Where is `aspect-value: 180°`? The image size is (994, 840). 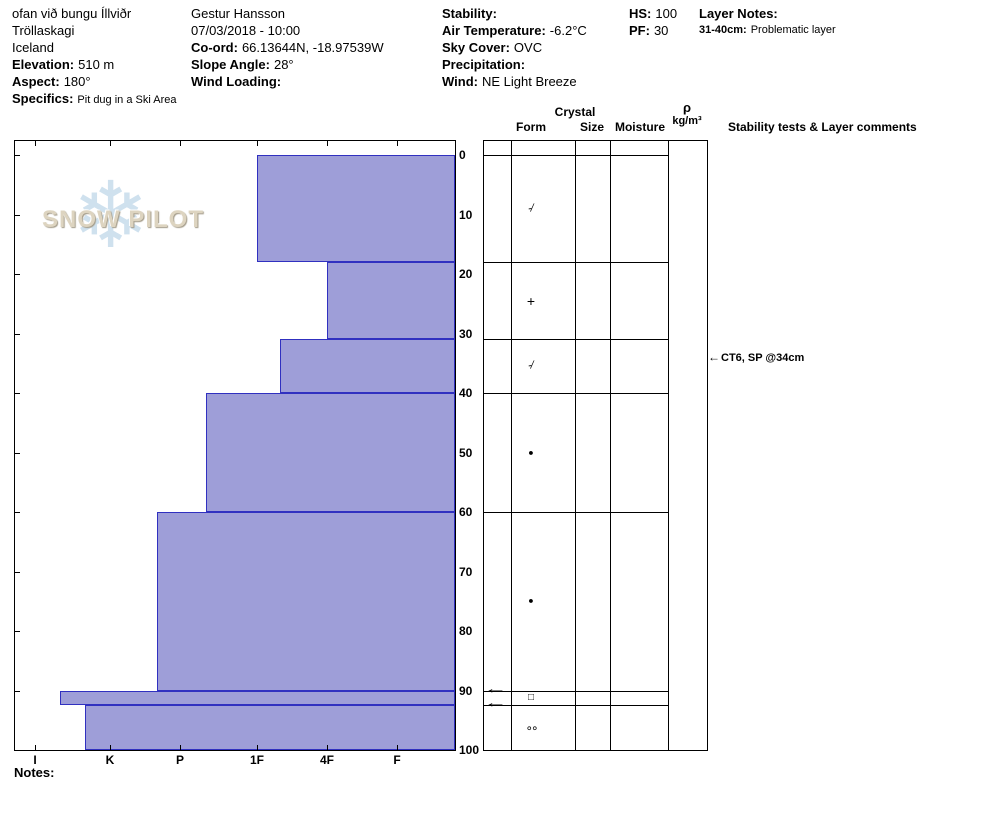 aspect-value: 180° is located at coordinates (77, 81).